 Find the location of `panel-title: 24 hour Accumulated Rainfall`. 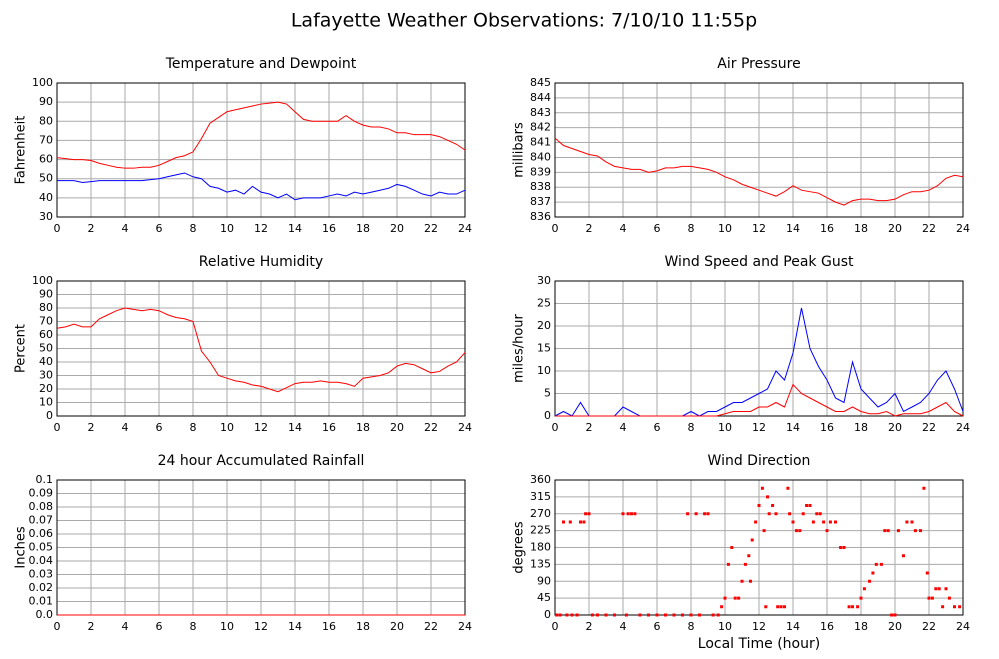

panel-title: 24 hour Accumulated Rainfall is located at coordinates (261, 461).